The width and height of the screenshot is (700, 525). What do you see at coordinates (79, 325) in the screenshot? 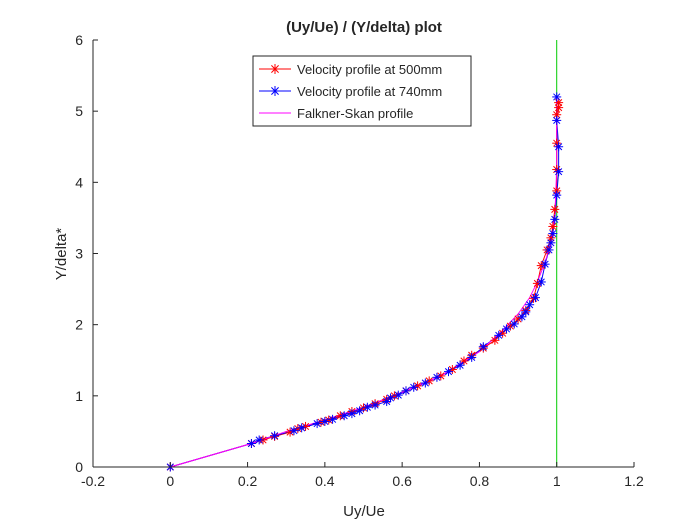
I see `y-tick-label: 2` at bounding box center [79, 325].